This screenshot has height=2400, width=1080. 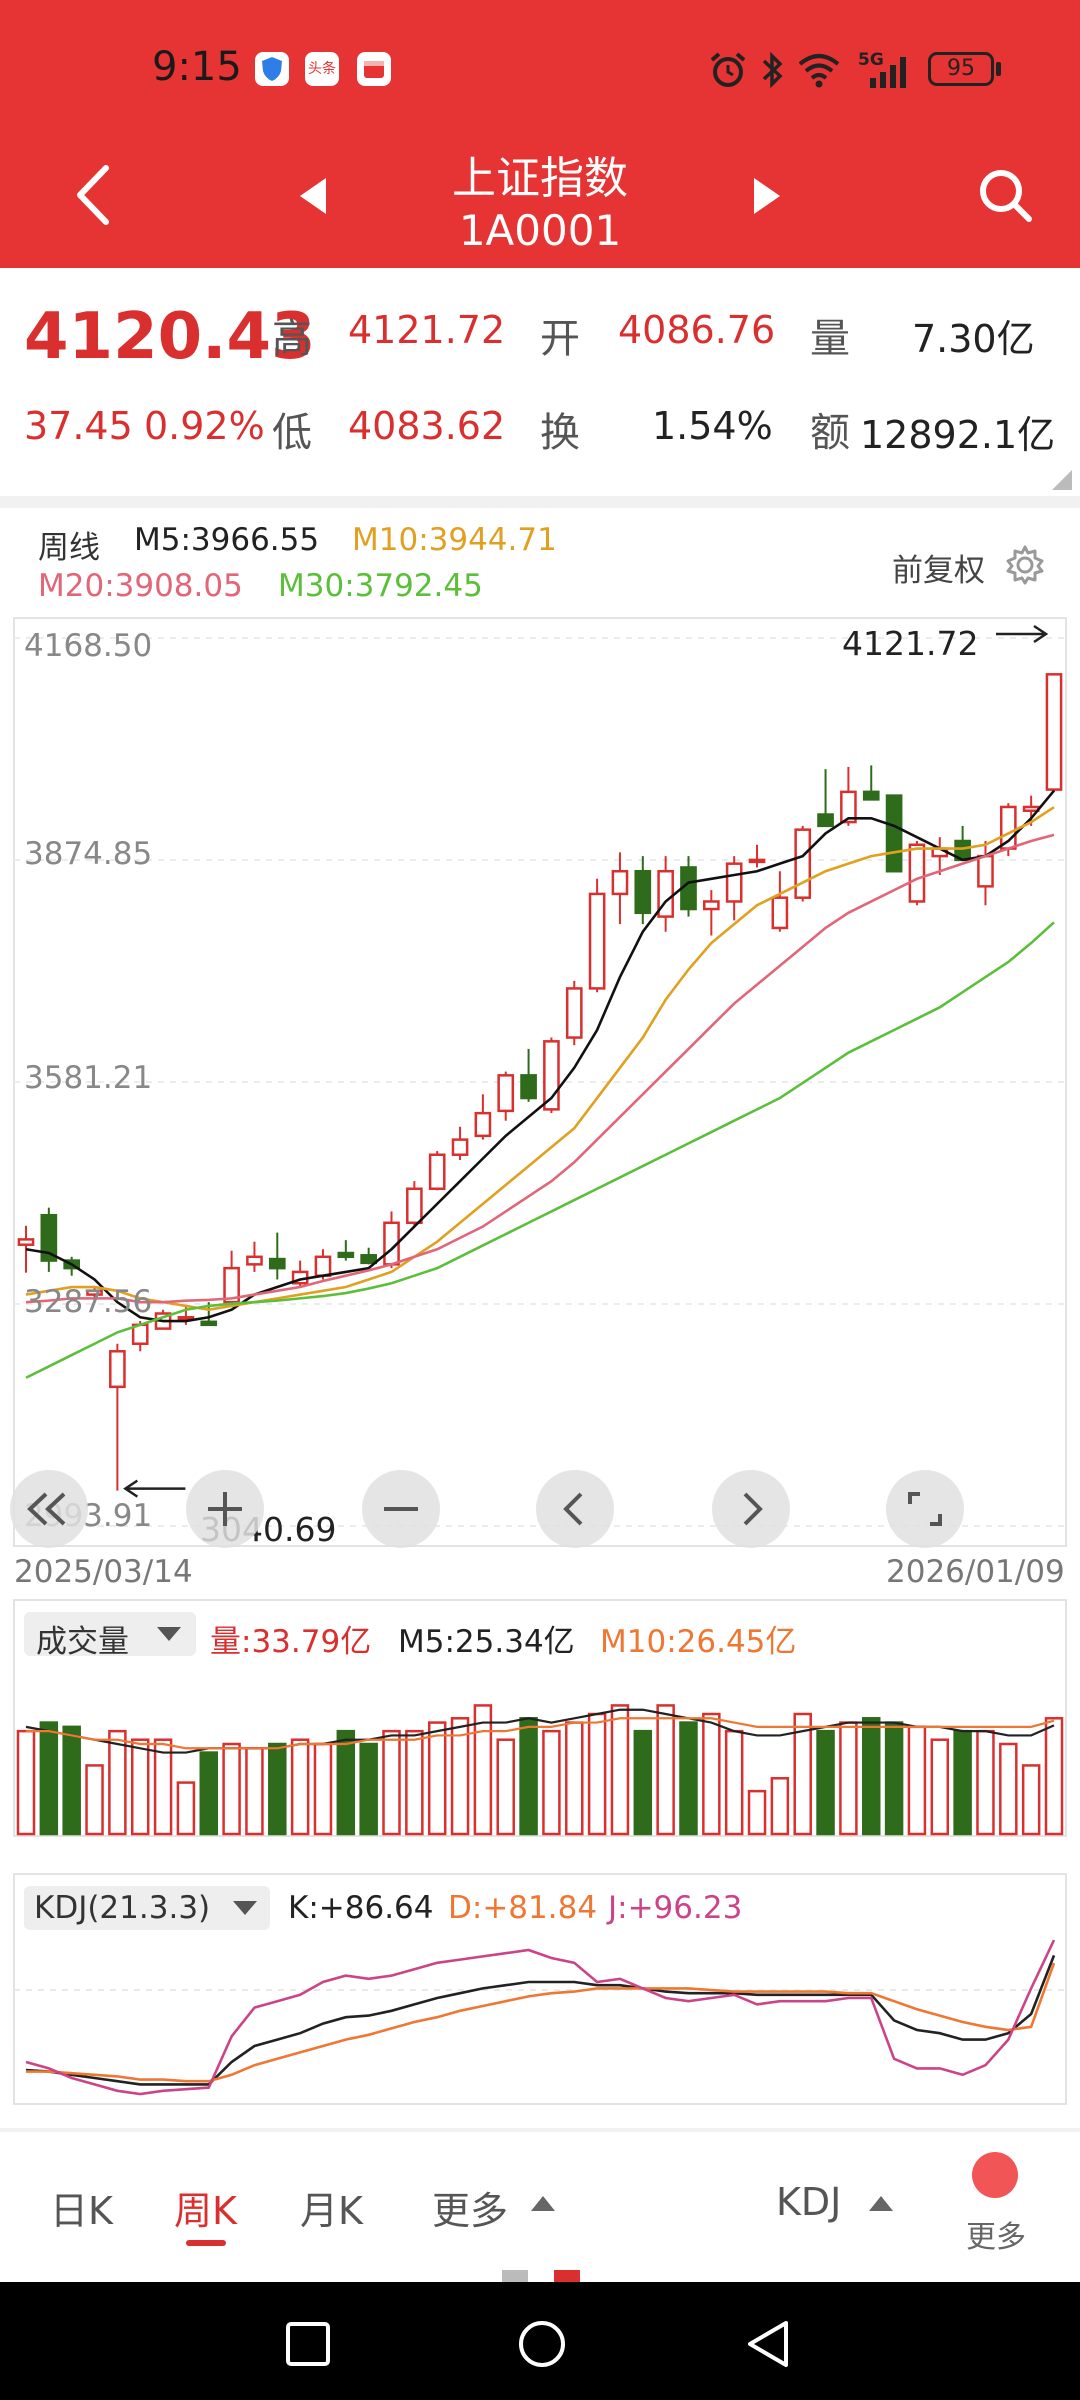 I want to click on y-tick-4: 3287.56, so click(x=88, y=1302).